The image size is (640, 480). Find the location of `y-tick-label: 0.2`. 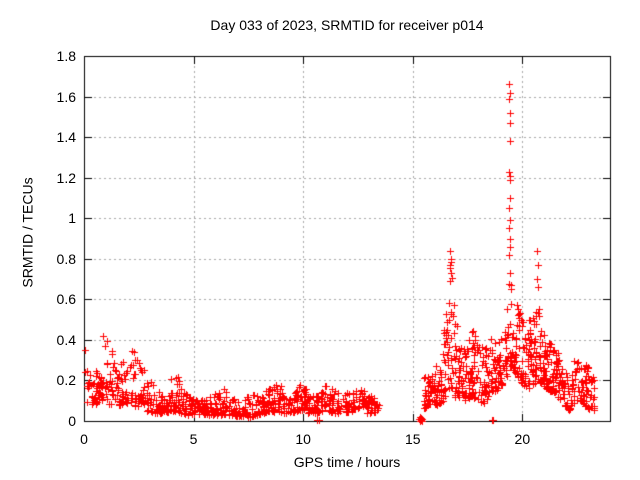

y-tick-label: 0.2 is located at coordinates (66, 380).